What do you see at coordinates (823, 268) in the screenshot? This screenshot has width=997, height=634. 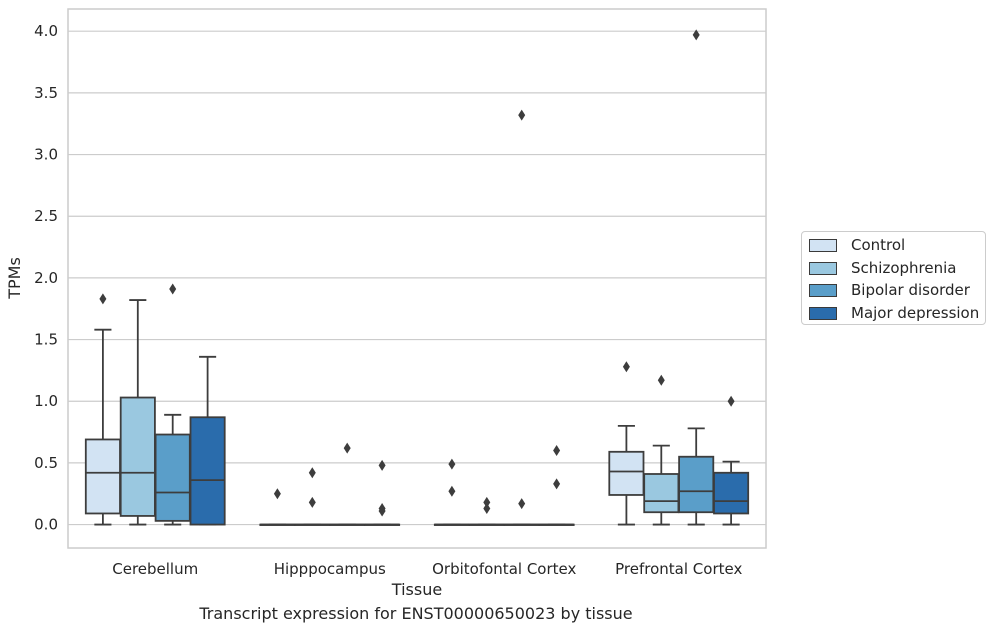 I see `legend-swatch-schizophrenia` at bounding box center [823, 268].